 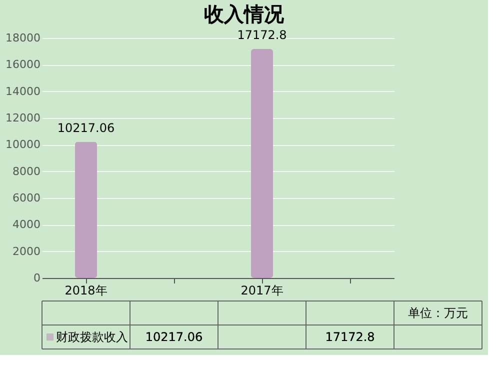 What do you see at coordinates (26, 171) in the screenshot?
I see `y-tick-label: 8000` at bounding box center [26, 171].